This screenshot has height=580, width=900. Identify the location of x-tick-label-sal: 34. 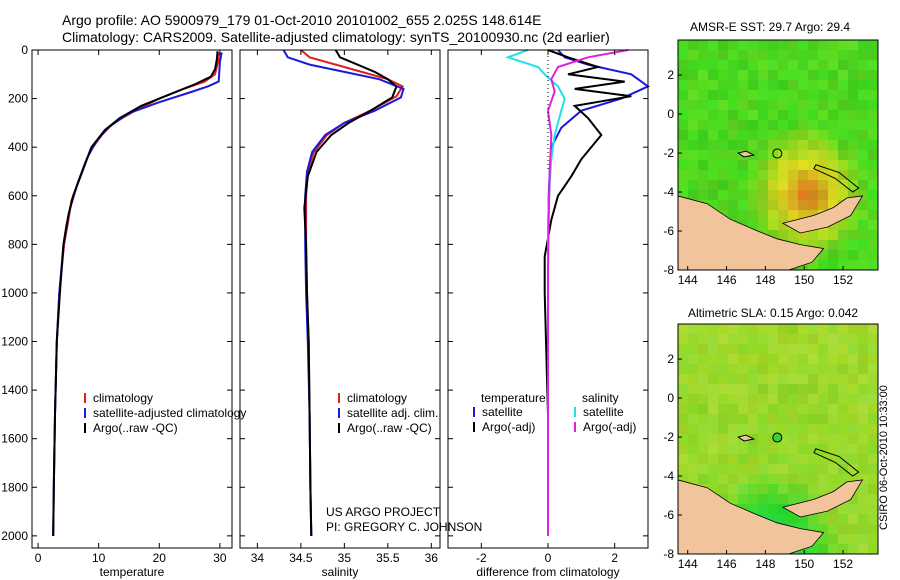
(258, 558).